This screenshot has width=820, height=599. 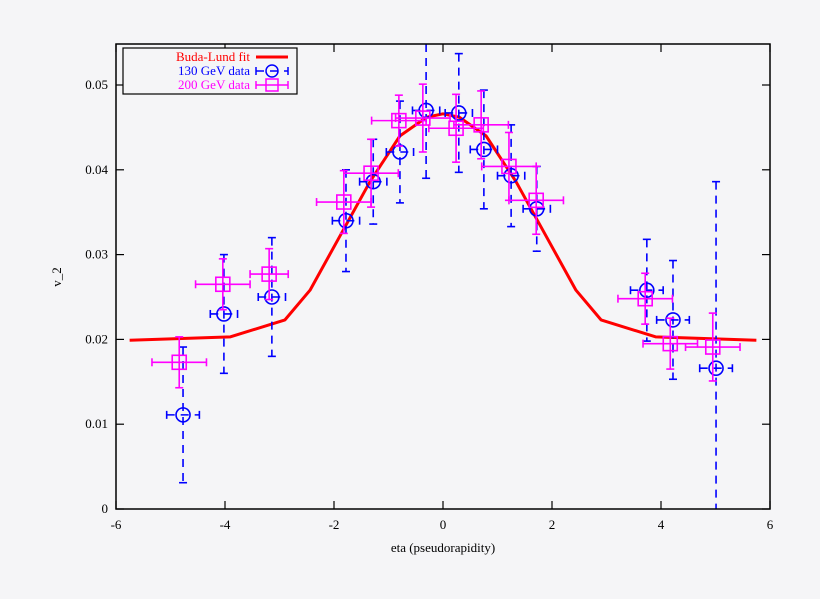 I want to click on legend: Buda-Lund fit 130 GeV data 200 GeV data, so click(x=210, y=71).